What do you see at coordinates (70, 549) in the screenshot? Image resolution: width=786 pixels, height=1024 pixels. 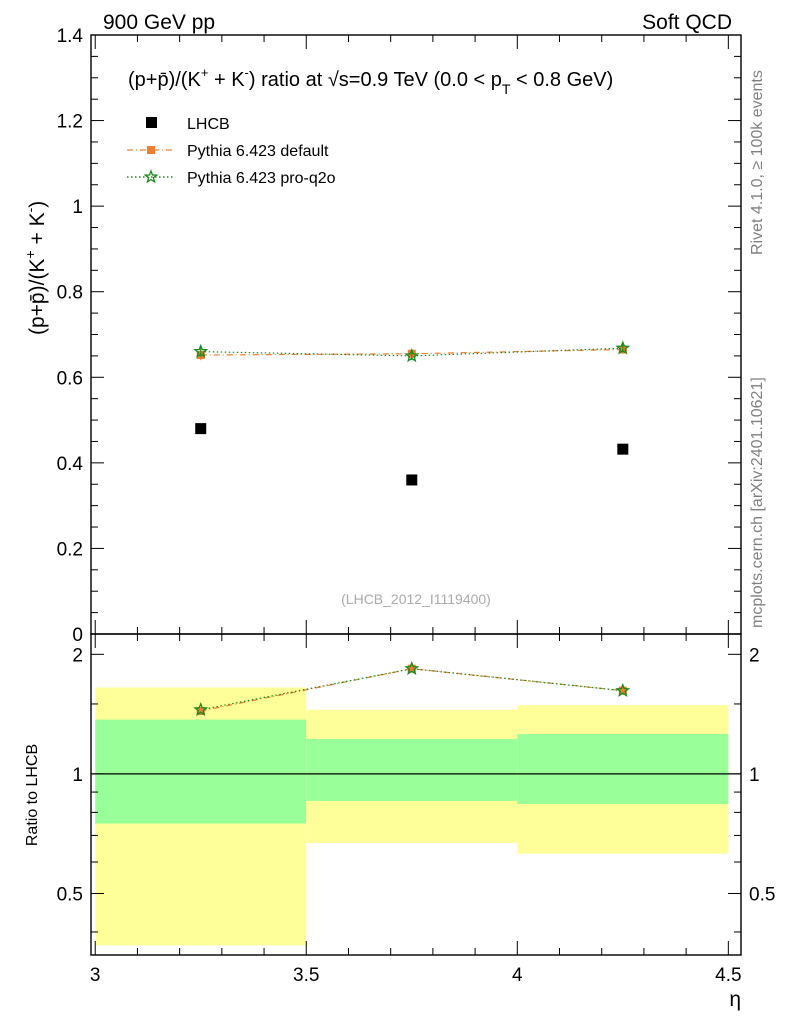 I see `main-y-tick-label: 0.2` at bounding box center [70, 549].